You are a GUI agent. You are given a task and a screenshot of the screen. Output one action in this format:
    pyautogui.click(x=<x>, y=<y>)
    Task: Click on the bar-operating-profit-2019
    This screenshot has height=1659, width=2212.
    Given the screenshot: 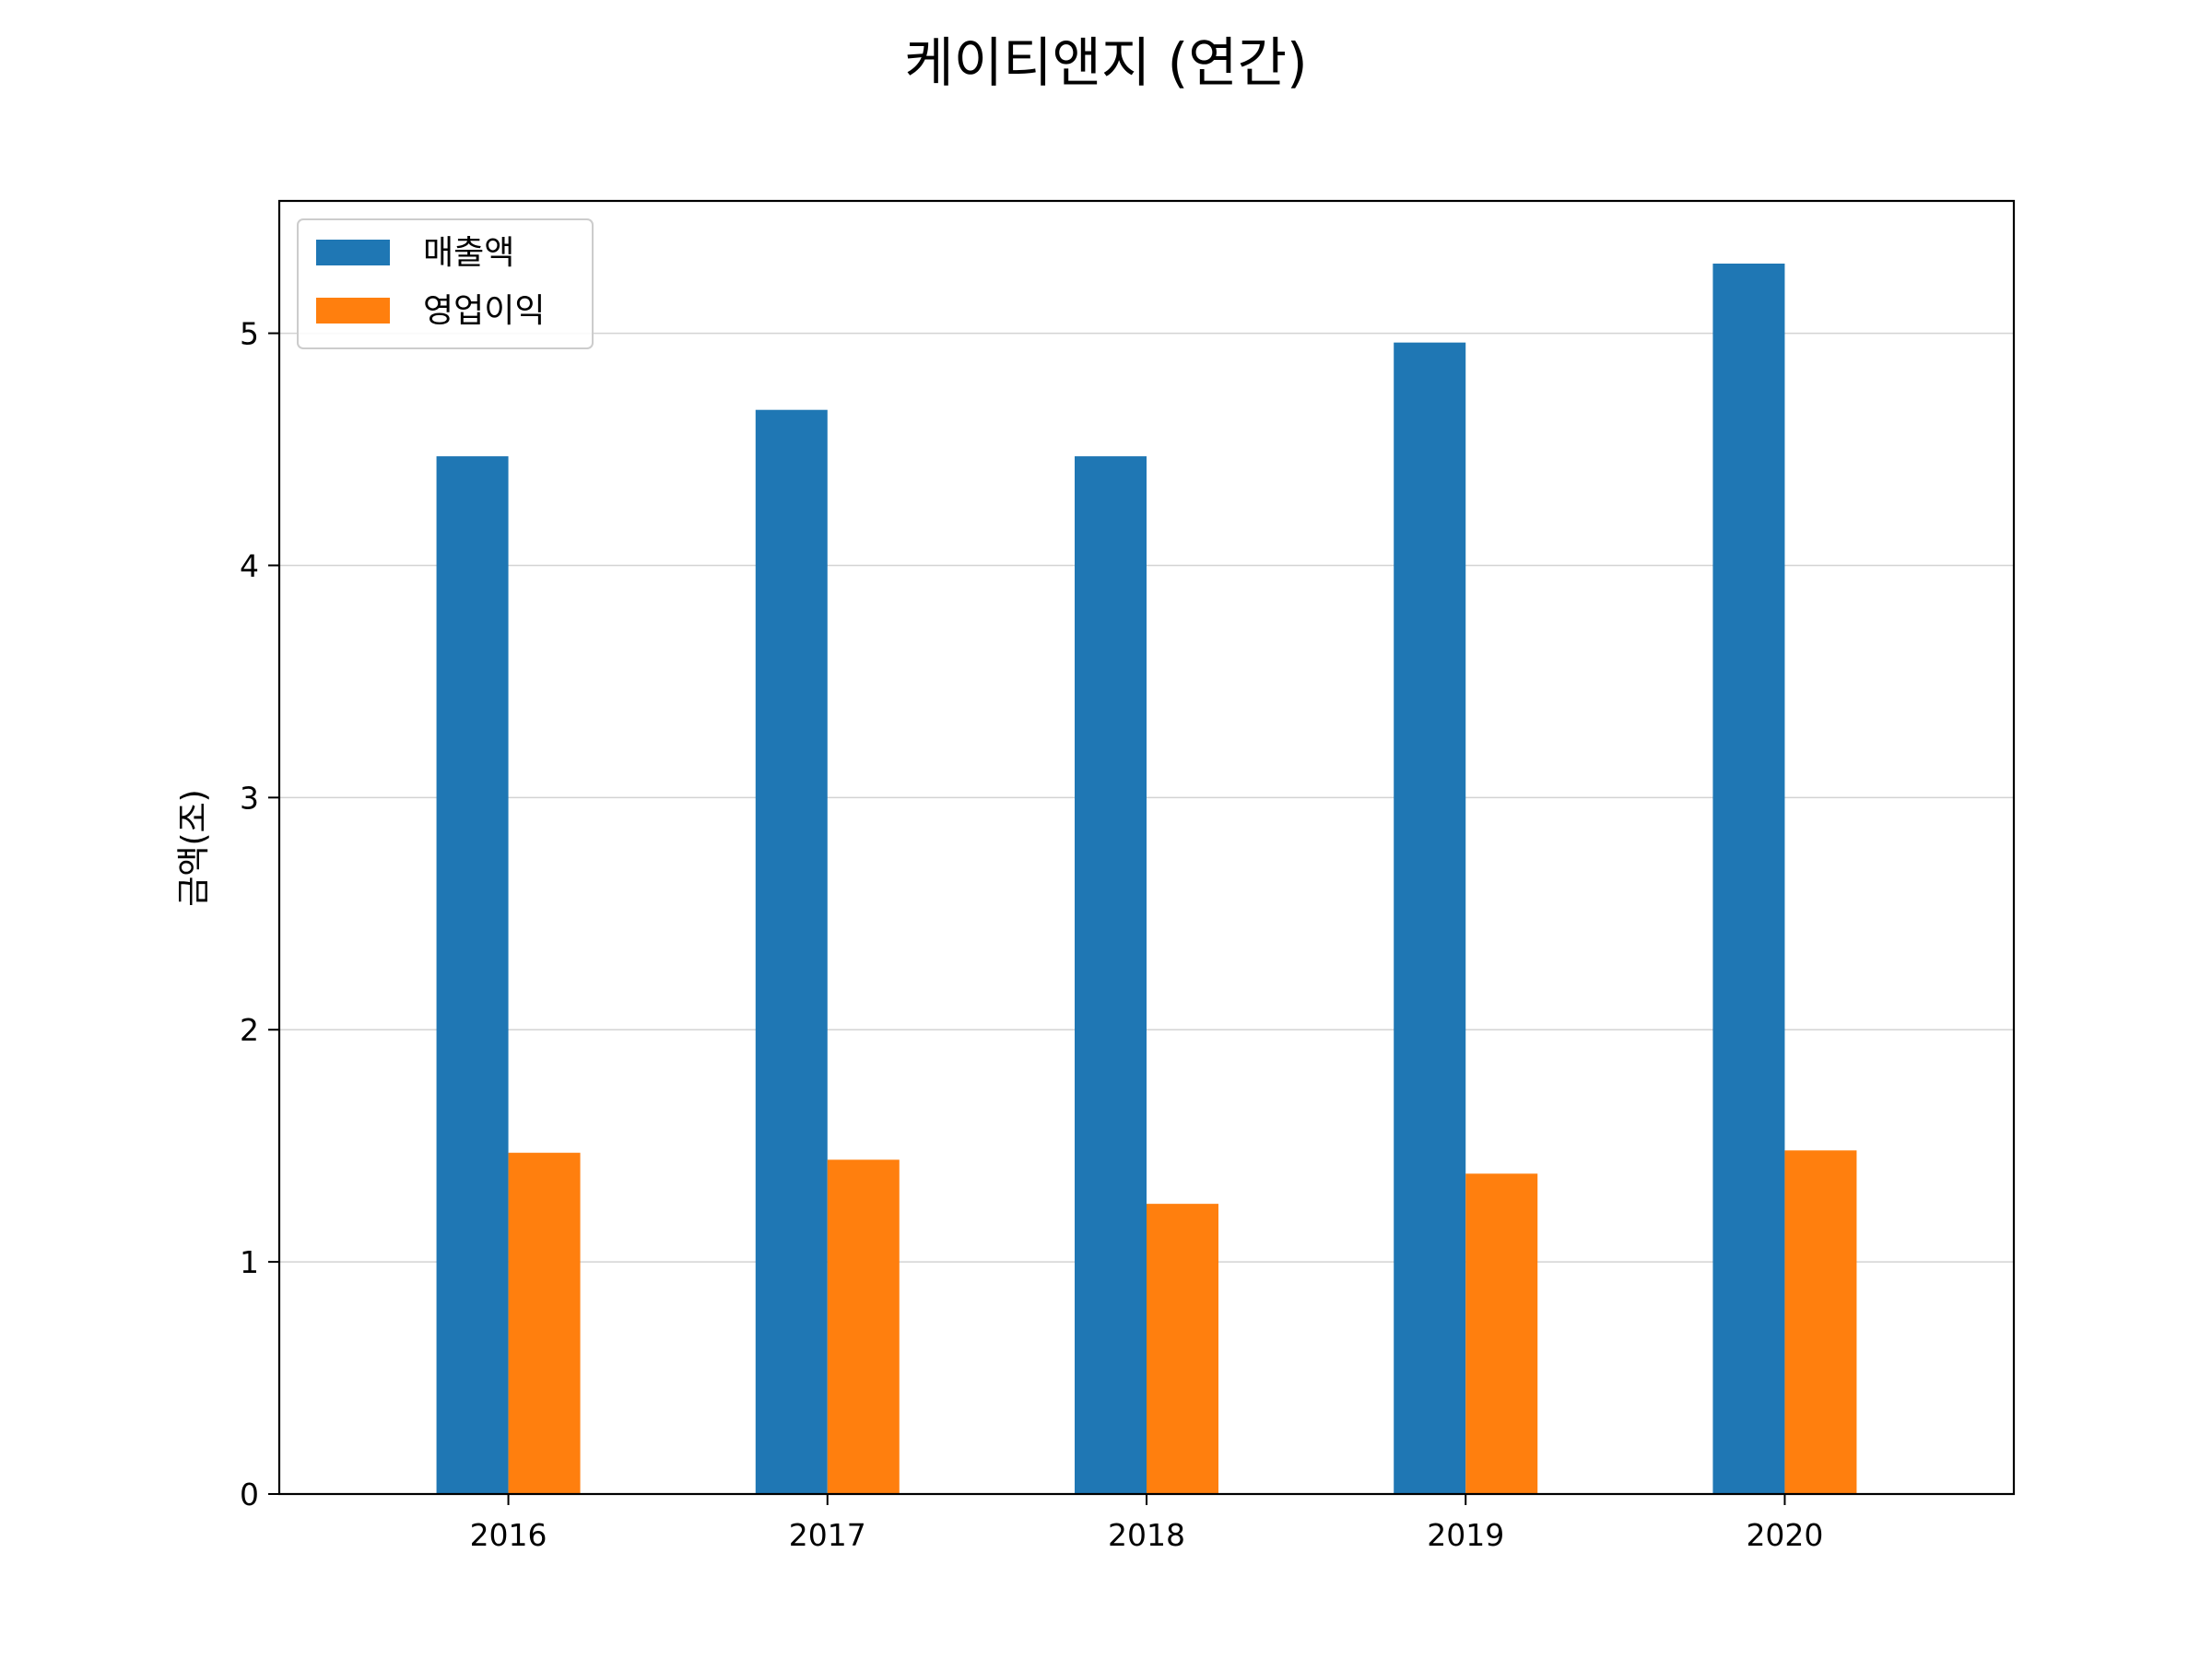 What is the action you would take?
    pyautogui.click(x=1501, y=1333)
    